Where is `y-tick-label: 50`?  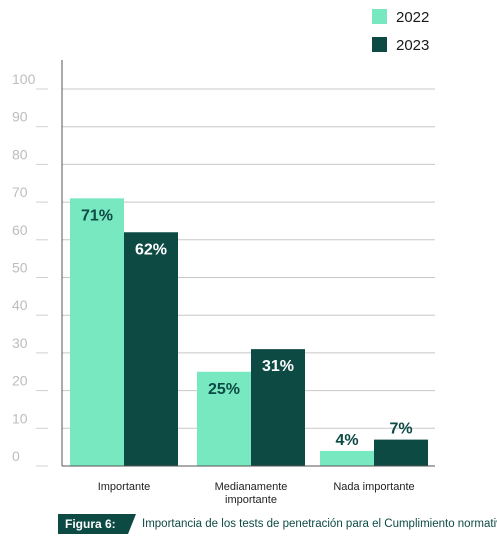 y-tick-label: 50 is located at coordinates (20, 268).